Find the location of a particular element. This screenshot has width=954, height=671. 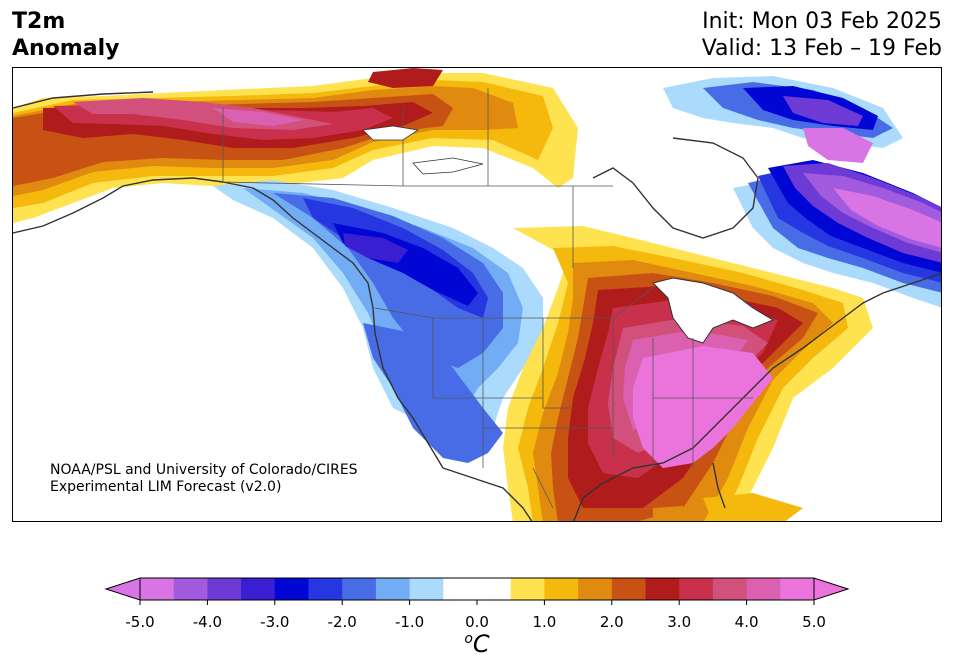

colorbar is located at coordinates (477, 591).